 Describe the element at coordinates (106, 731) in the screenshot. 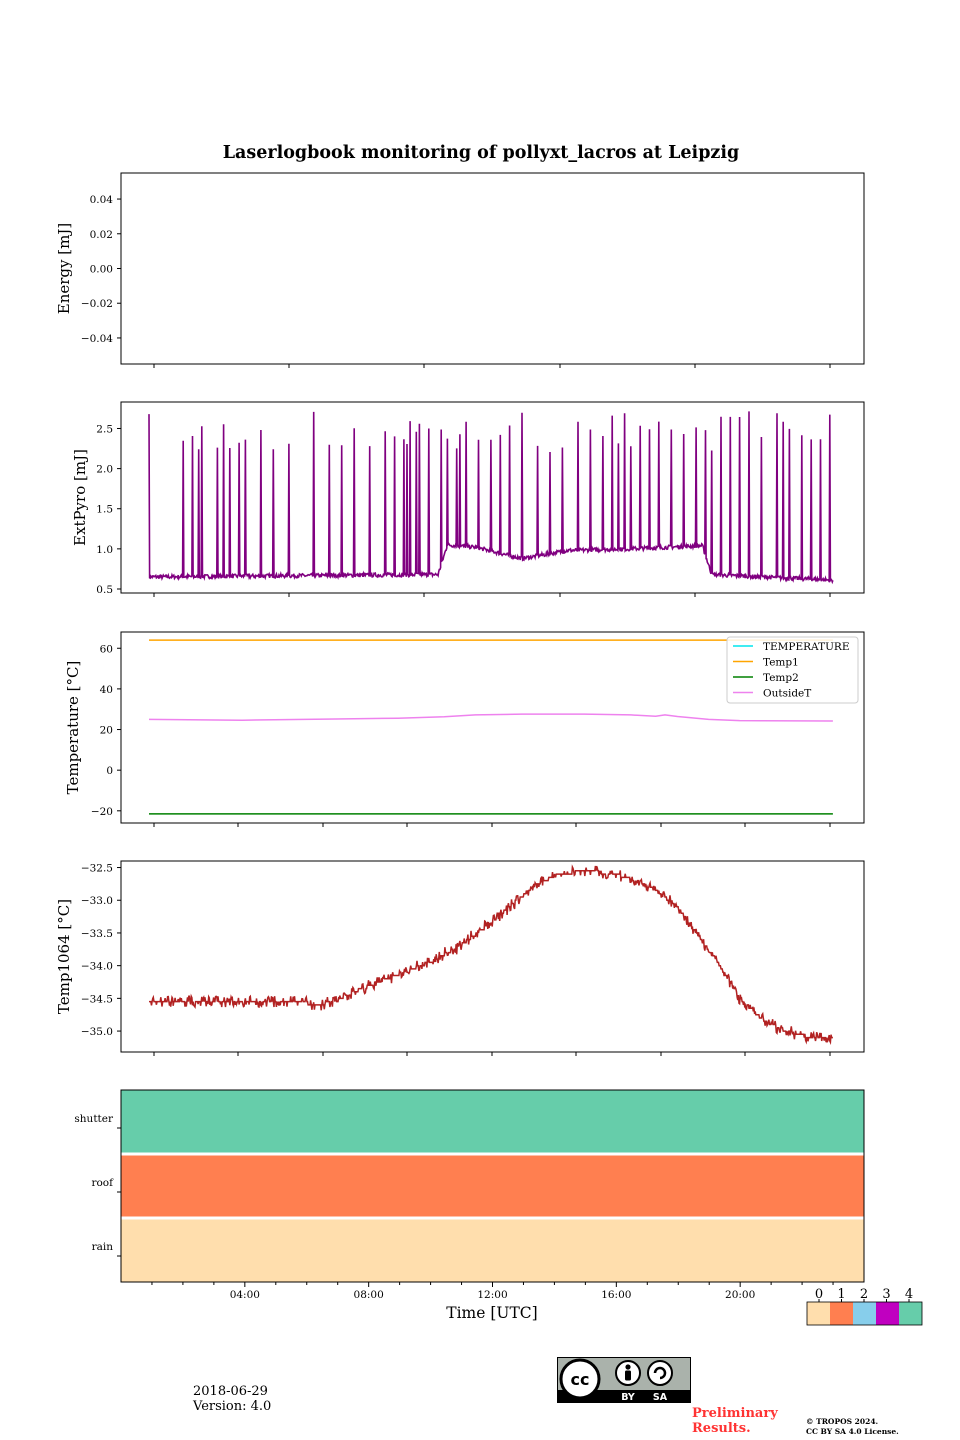

I see `temperature-ytick-label: 20` at that location.